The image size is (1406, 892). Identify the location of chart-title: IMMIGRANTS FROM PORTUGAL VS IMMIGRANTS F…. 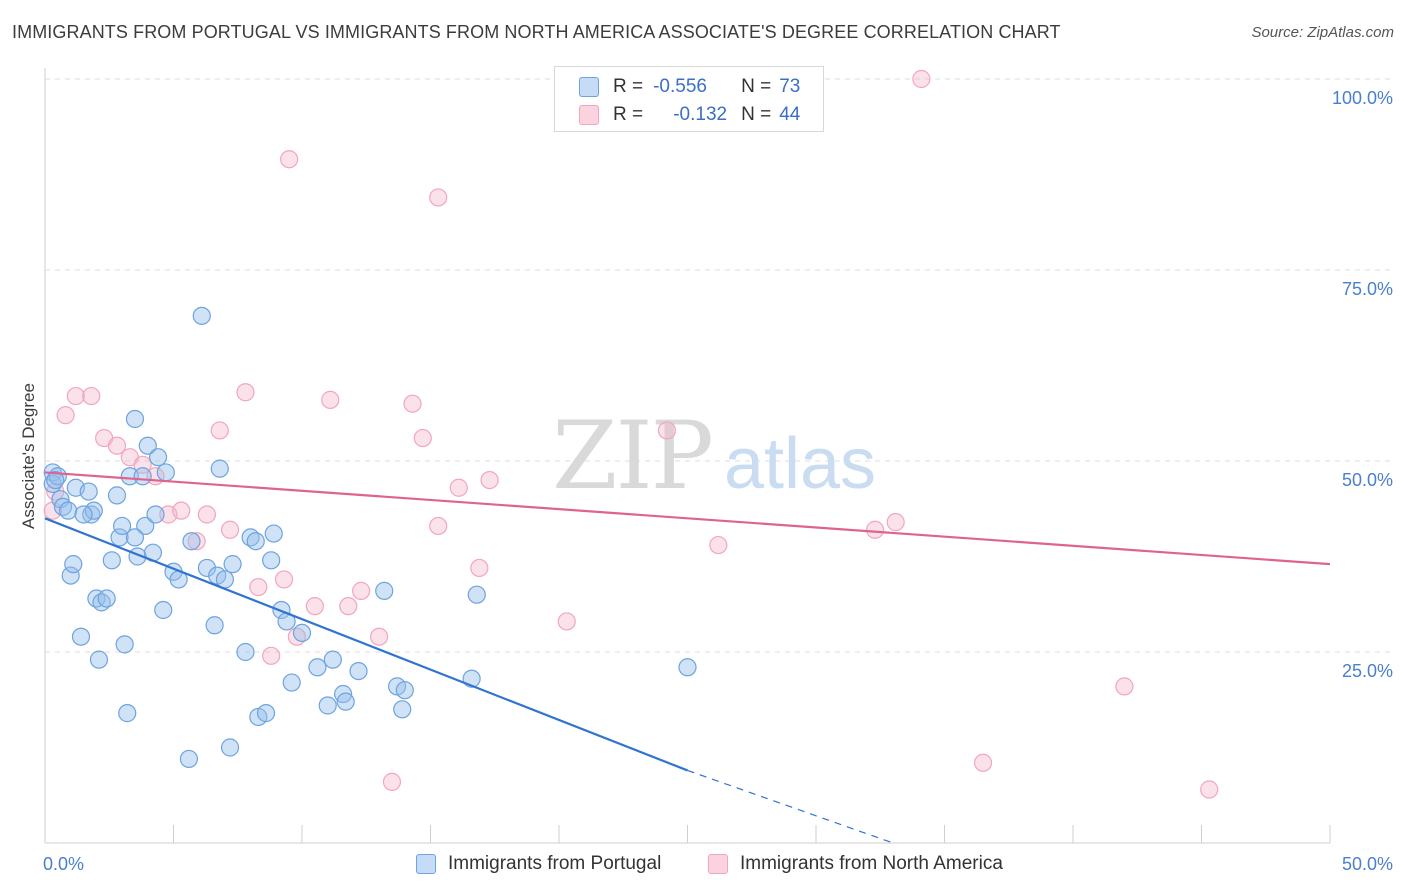
(536, 32).